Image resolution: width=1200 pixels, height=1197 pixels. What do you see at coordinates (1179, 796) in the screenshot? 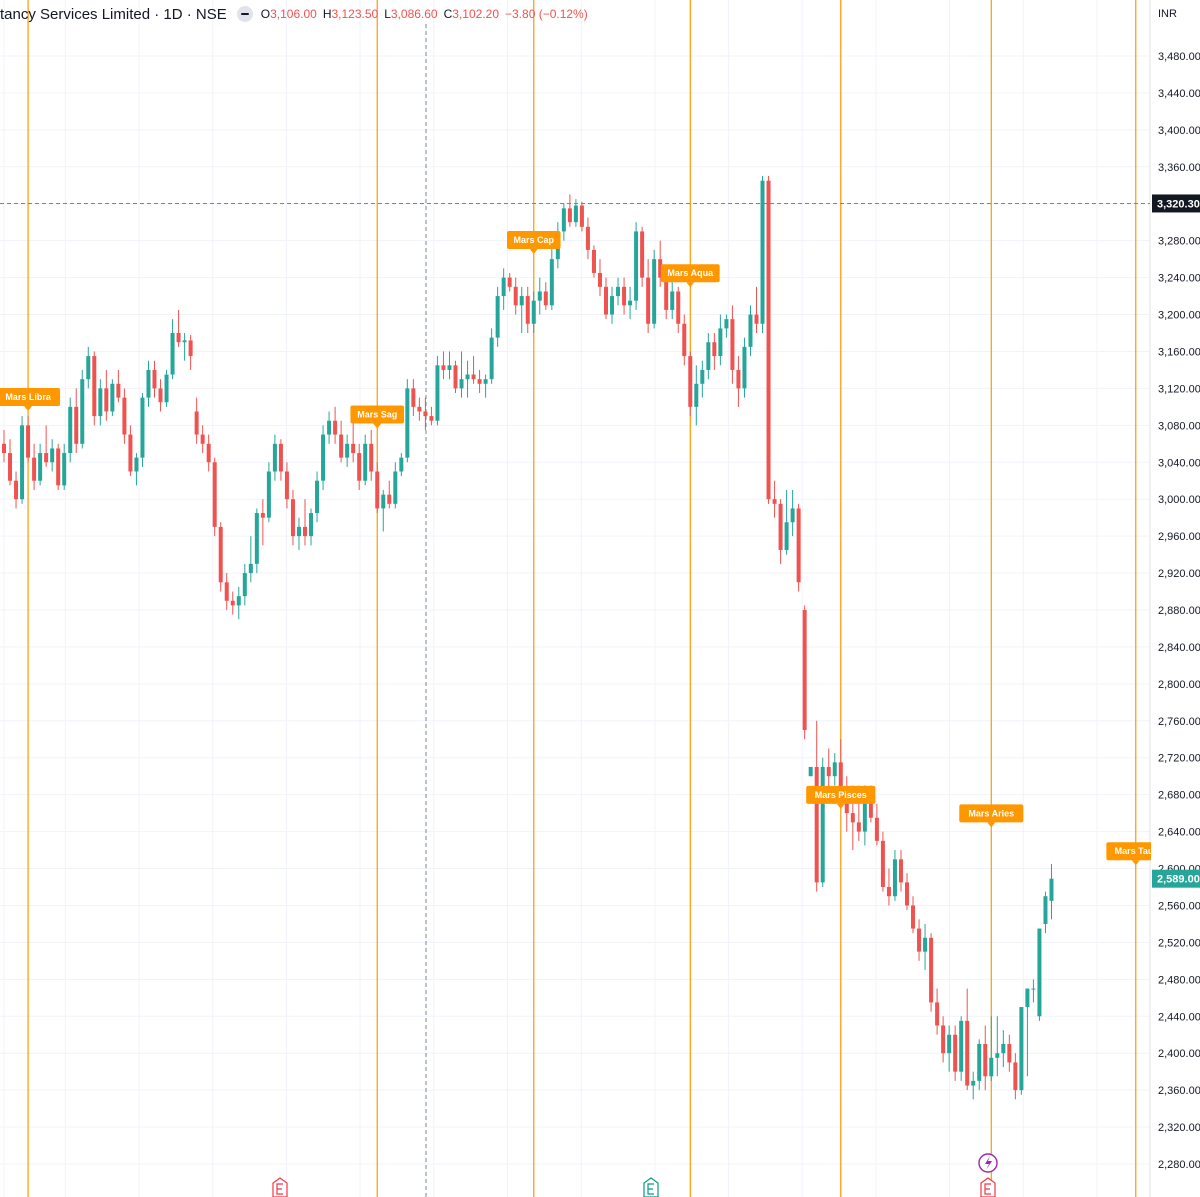
I see `y-tick-label: 2,680.00` at bounding box center [1179, 796].